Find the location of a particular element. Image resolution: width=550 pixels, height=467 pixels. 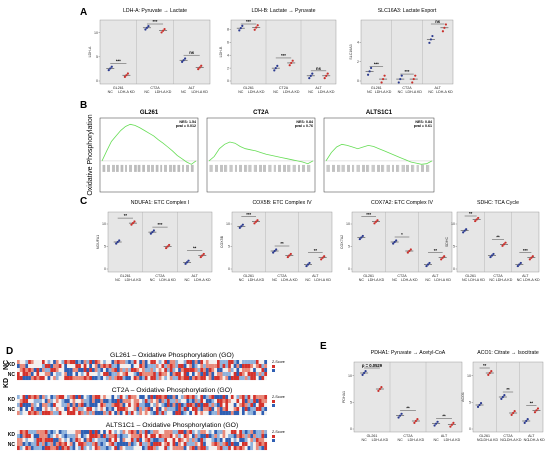

C3-sig-label: * is located at coordinates (402, 234).